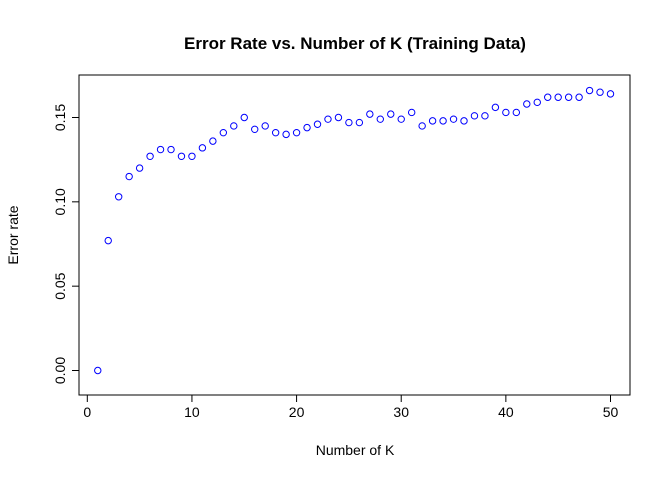 The width and height of the screenshot is (672, 480). What do you see at coordinates (87, 412) in the screenshot?
I see `x-tick-label: 0` at bounding box center [87, 412].